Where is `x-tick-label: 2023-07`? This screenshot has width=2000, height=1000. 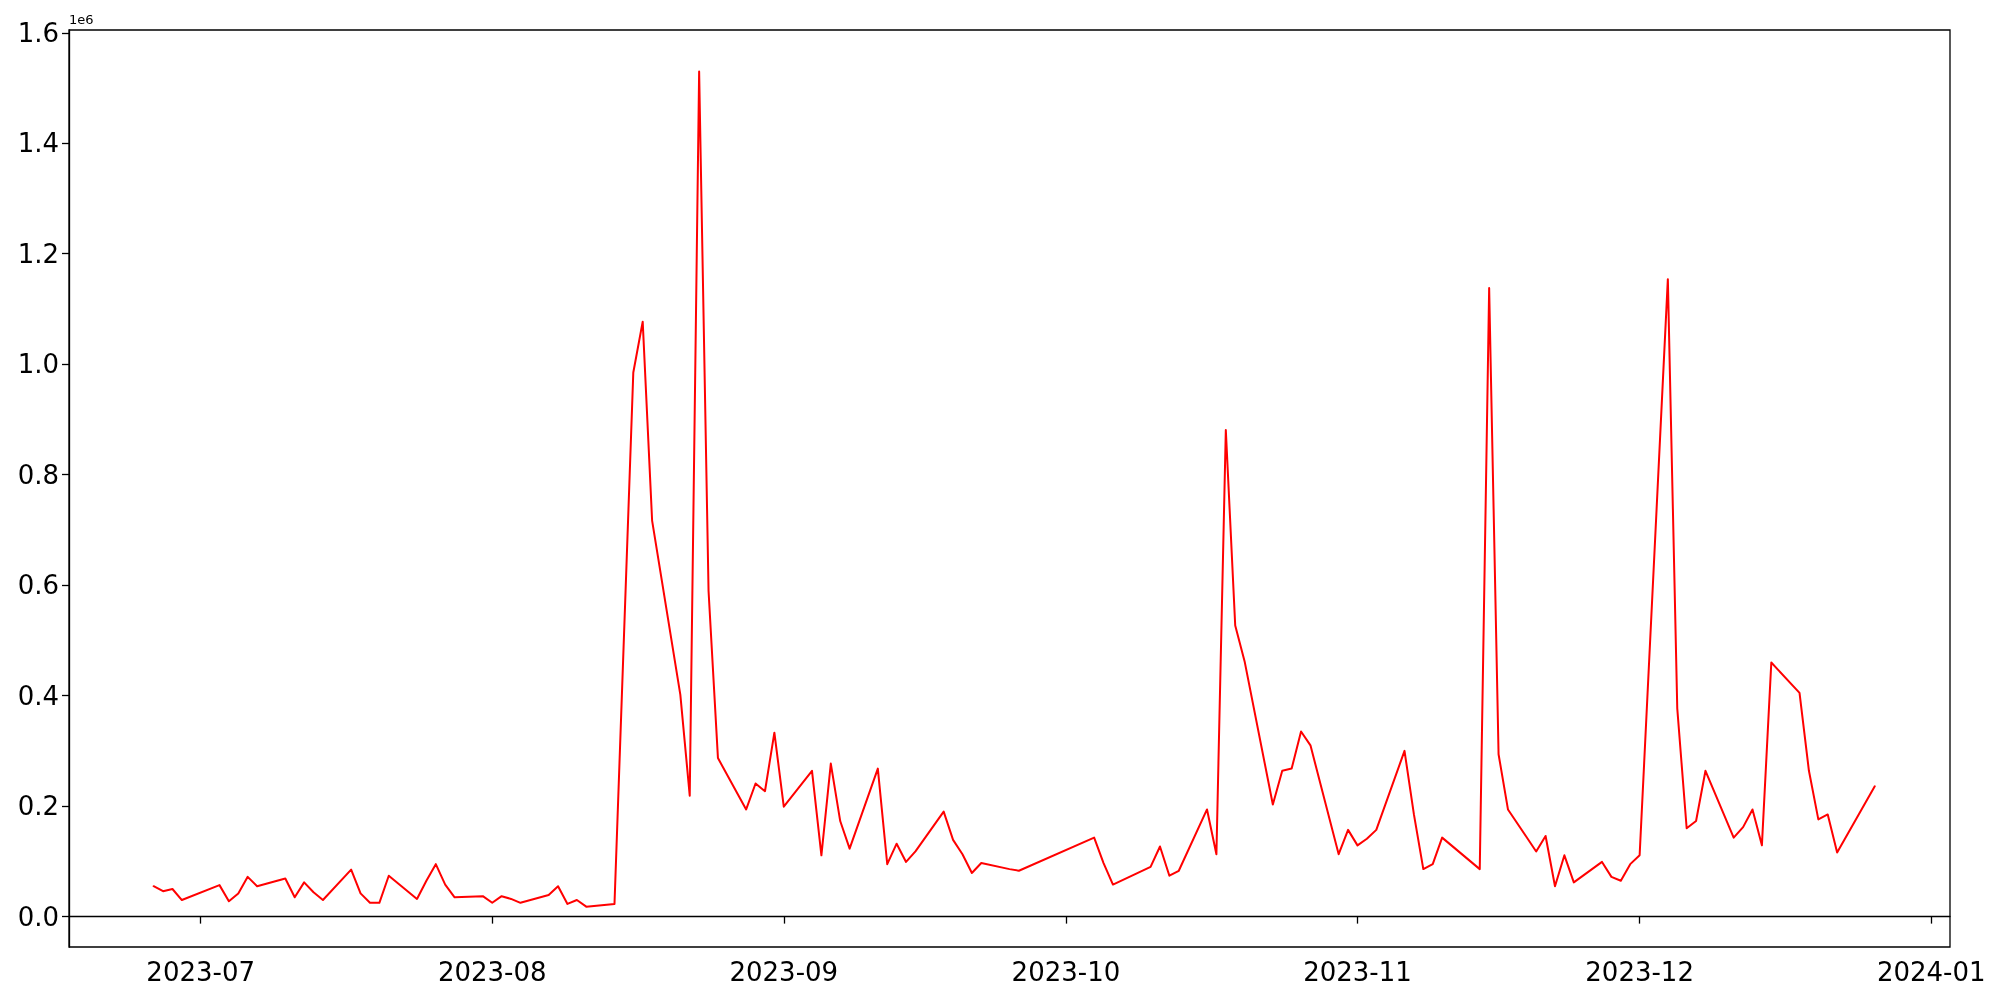
x-tick-label: 2023-07 is located at coordinates (200, 972).